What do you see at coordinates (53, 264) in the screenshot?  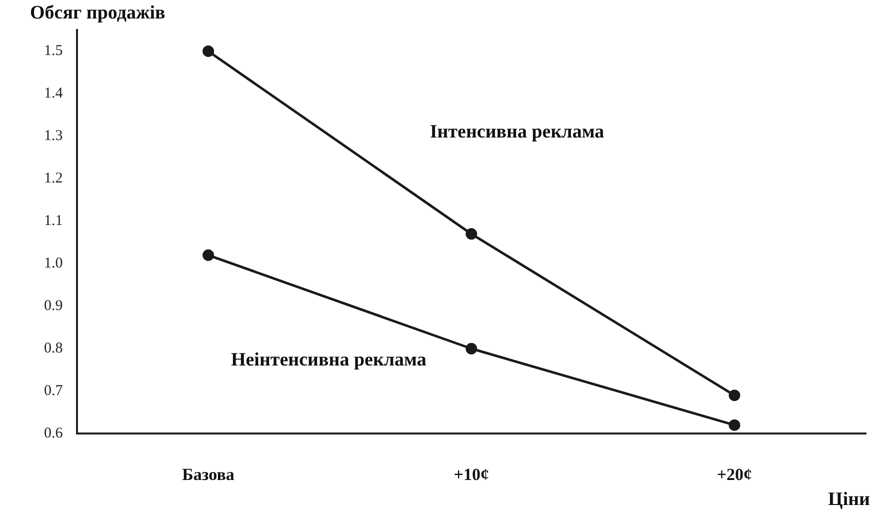 I see `y-tick-label: 1.0` at bounding box center [53, 264].